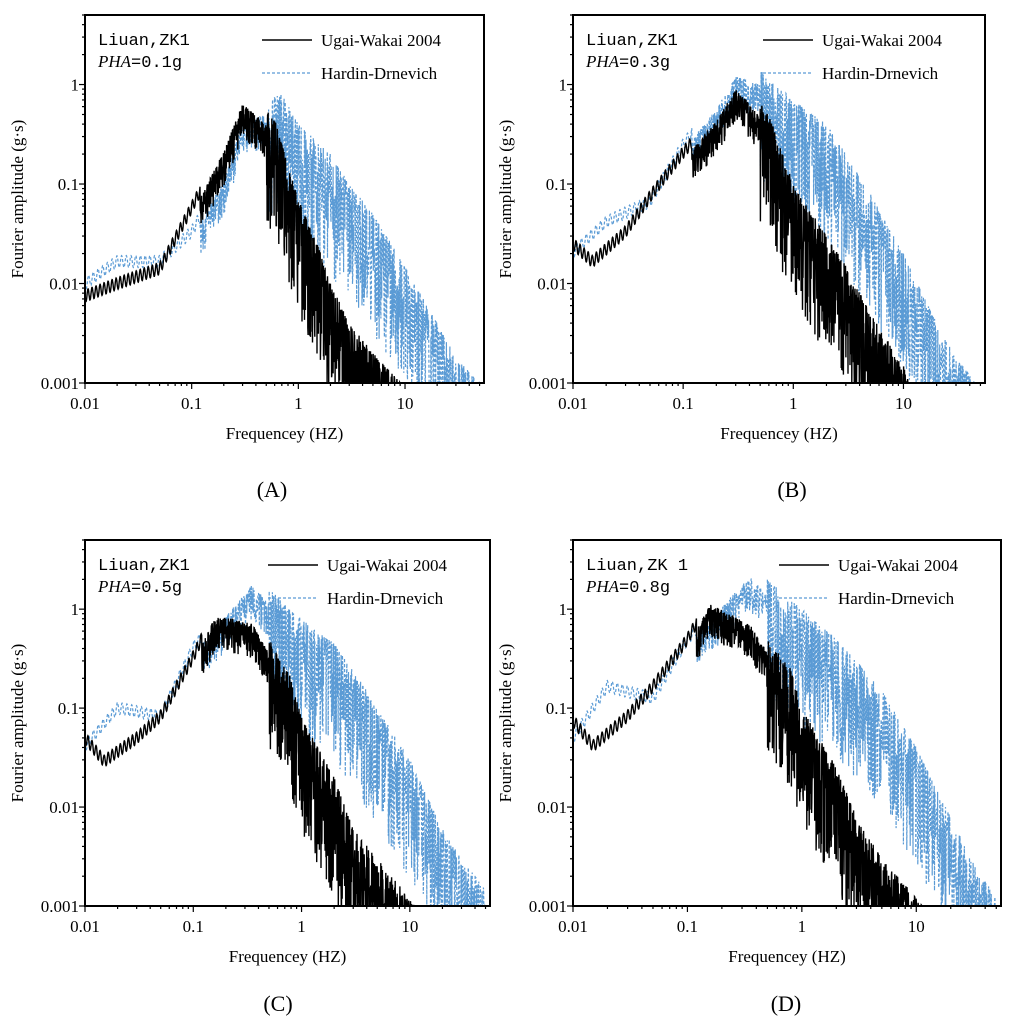 Image resolution: width=1024 pixels, height=1023 pixels. What do you see at coordinates (139, 587) in the screenshot?
I see `pha-annotation: PHA=0.5g` at bounding box center [139, 587].